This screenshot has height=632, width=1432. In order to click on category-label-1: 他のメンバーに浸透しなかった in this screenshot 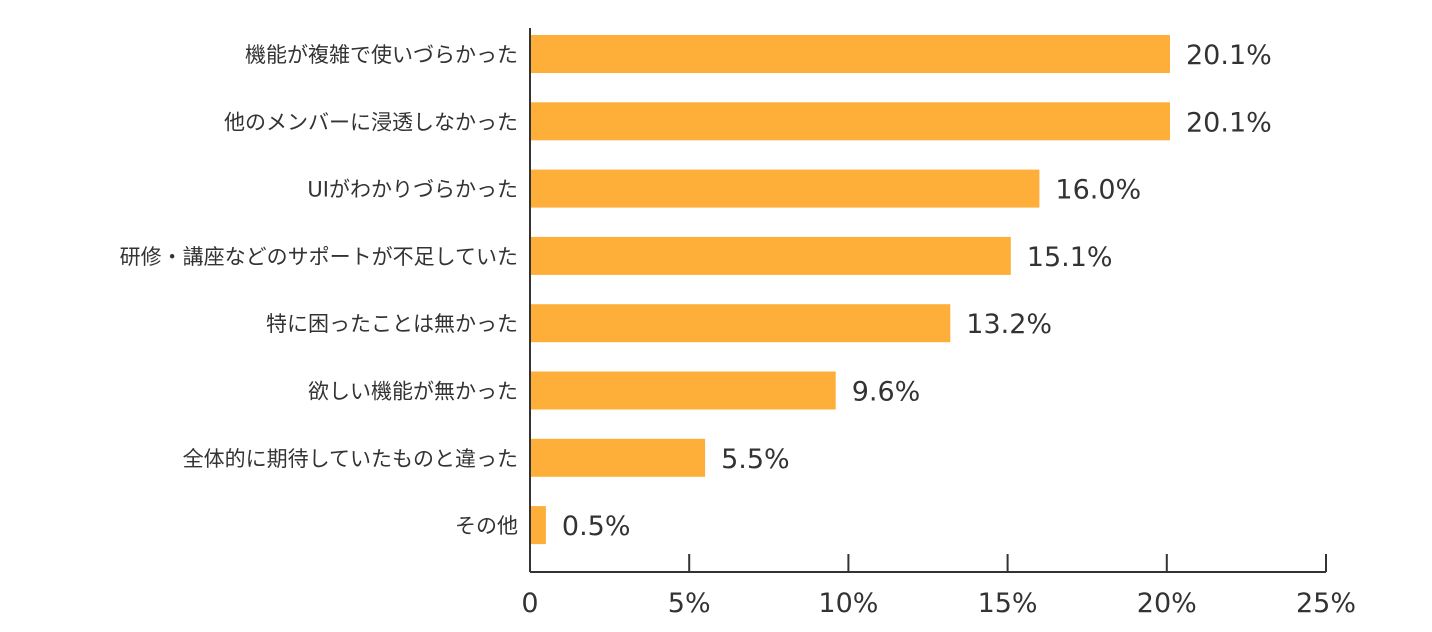, I will do `click(371, 122)`.